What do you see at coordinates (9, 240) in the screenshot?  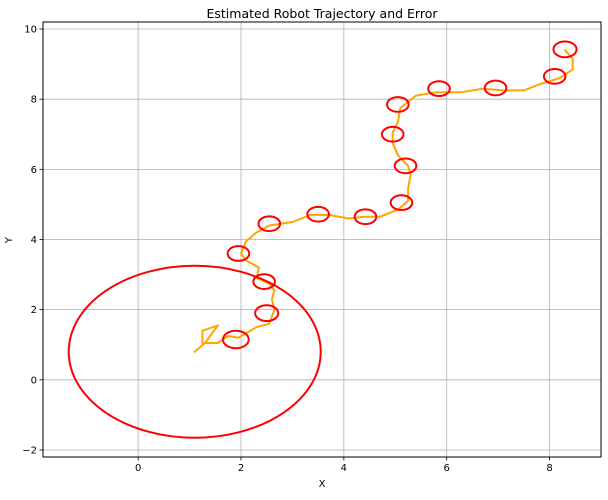 I see `y-axis-label: Y` at bounding box center [9, 240].